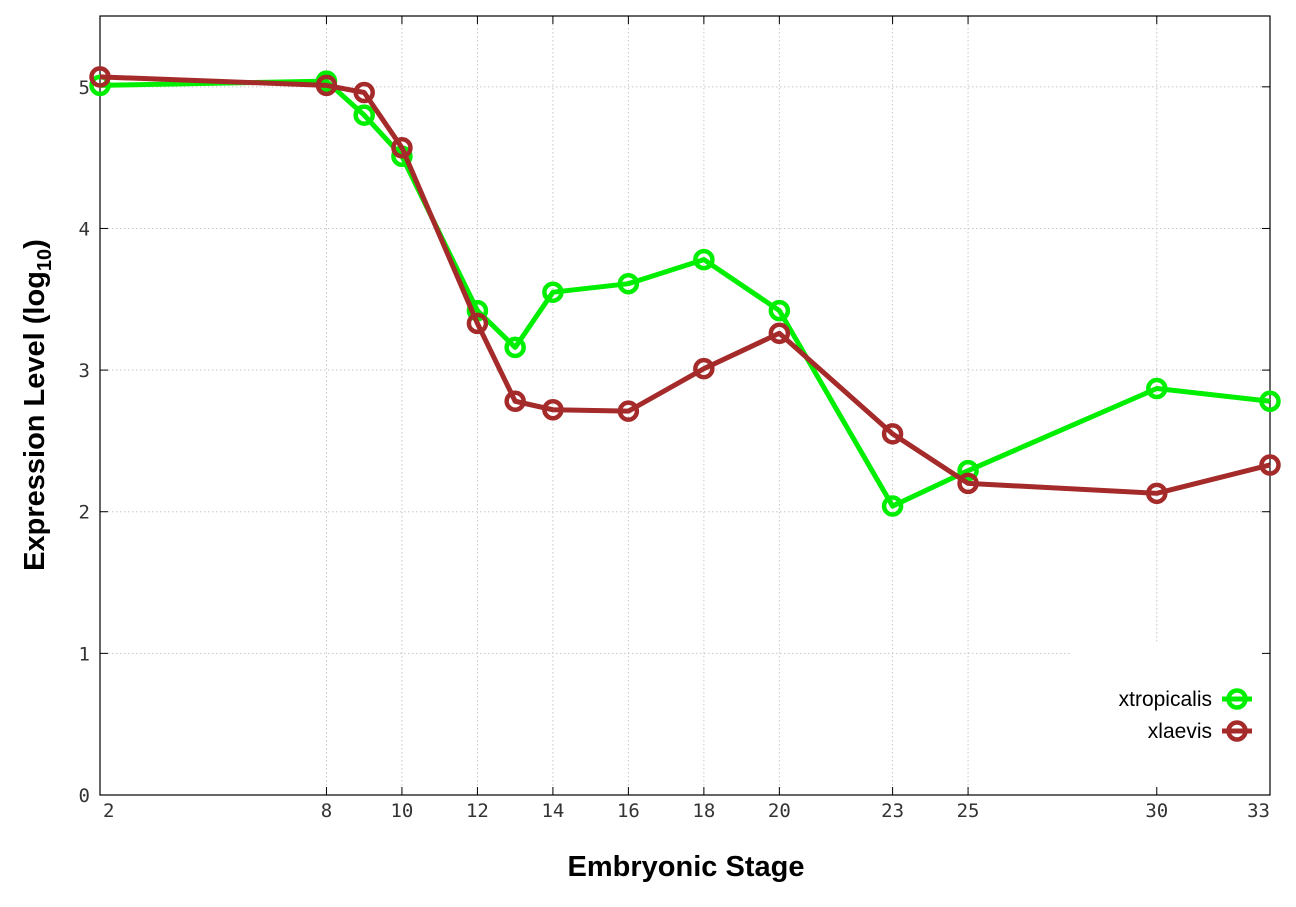 The height and width of the screenshot is (907, 1296). Describe the element at coordinates (1185, 715) in the screenshot. I see `legend: xtropicalis xlaevis` at that location.